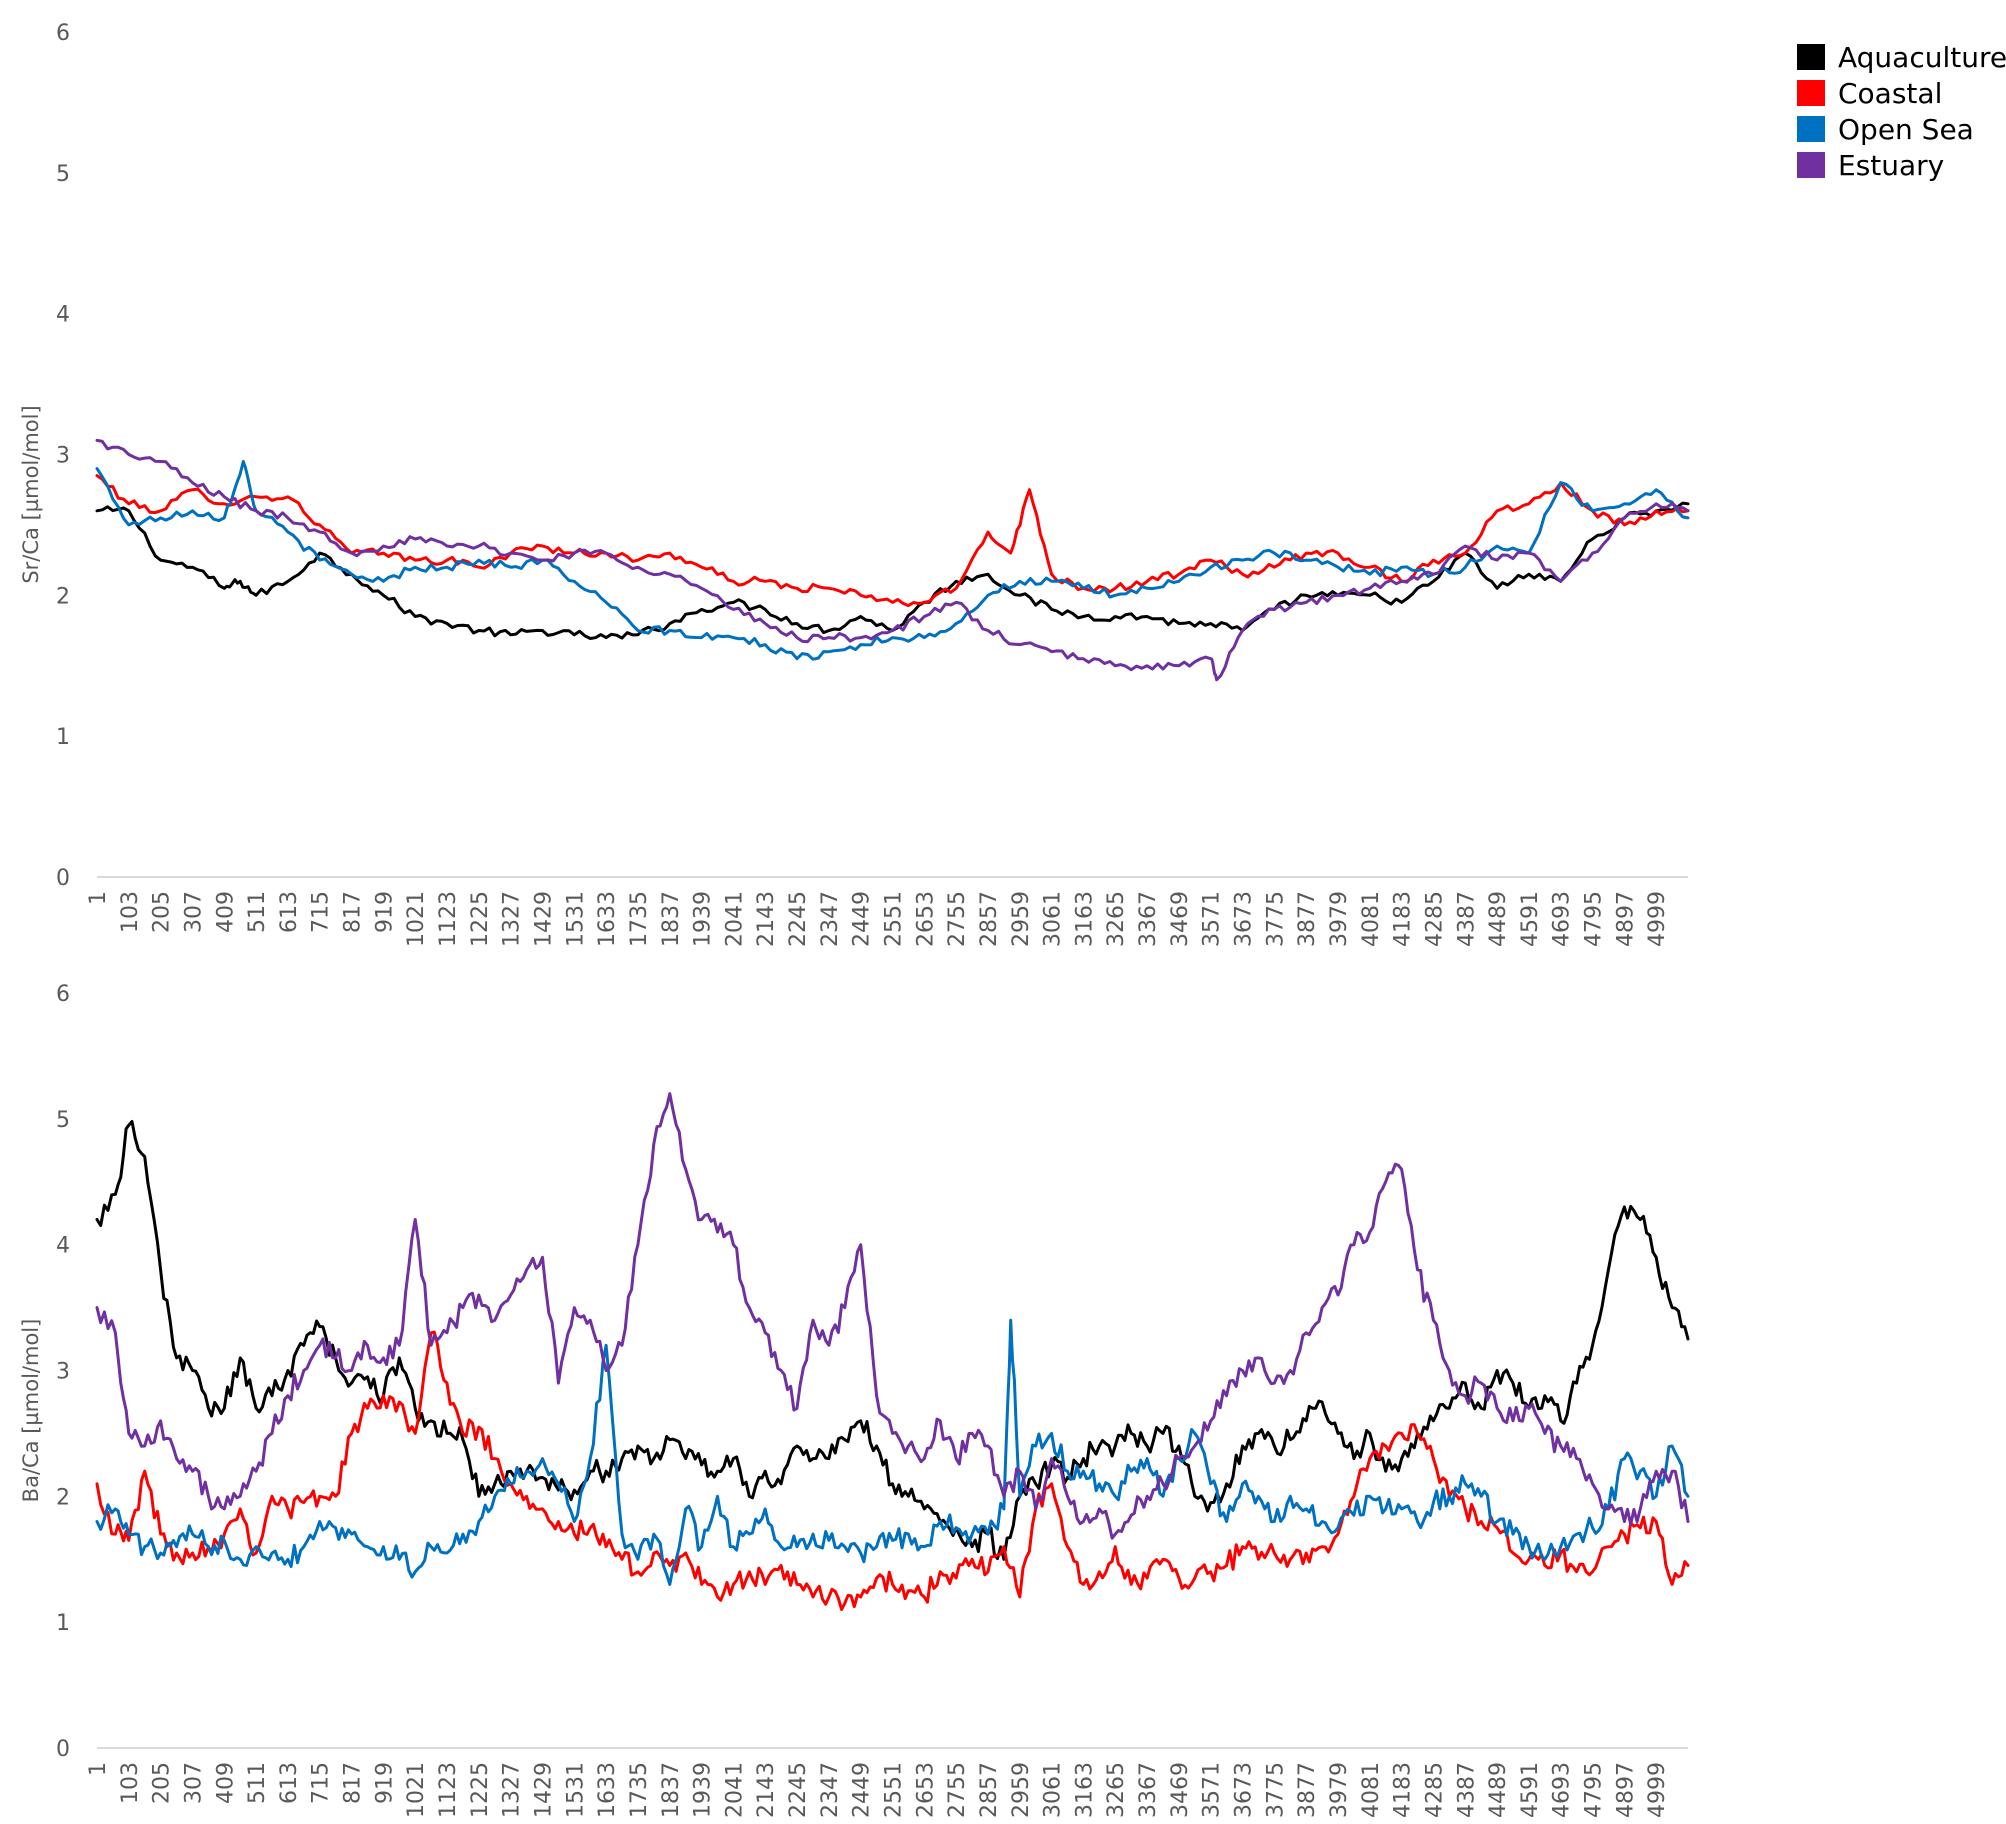 The width and height of the screenshot is (2006, 1824). What do you see at coordinates (63, 33) in the screenshot?
I see `y-tick-label: 6` at bounding box center [63, 33].